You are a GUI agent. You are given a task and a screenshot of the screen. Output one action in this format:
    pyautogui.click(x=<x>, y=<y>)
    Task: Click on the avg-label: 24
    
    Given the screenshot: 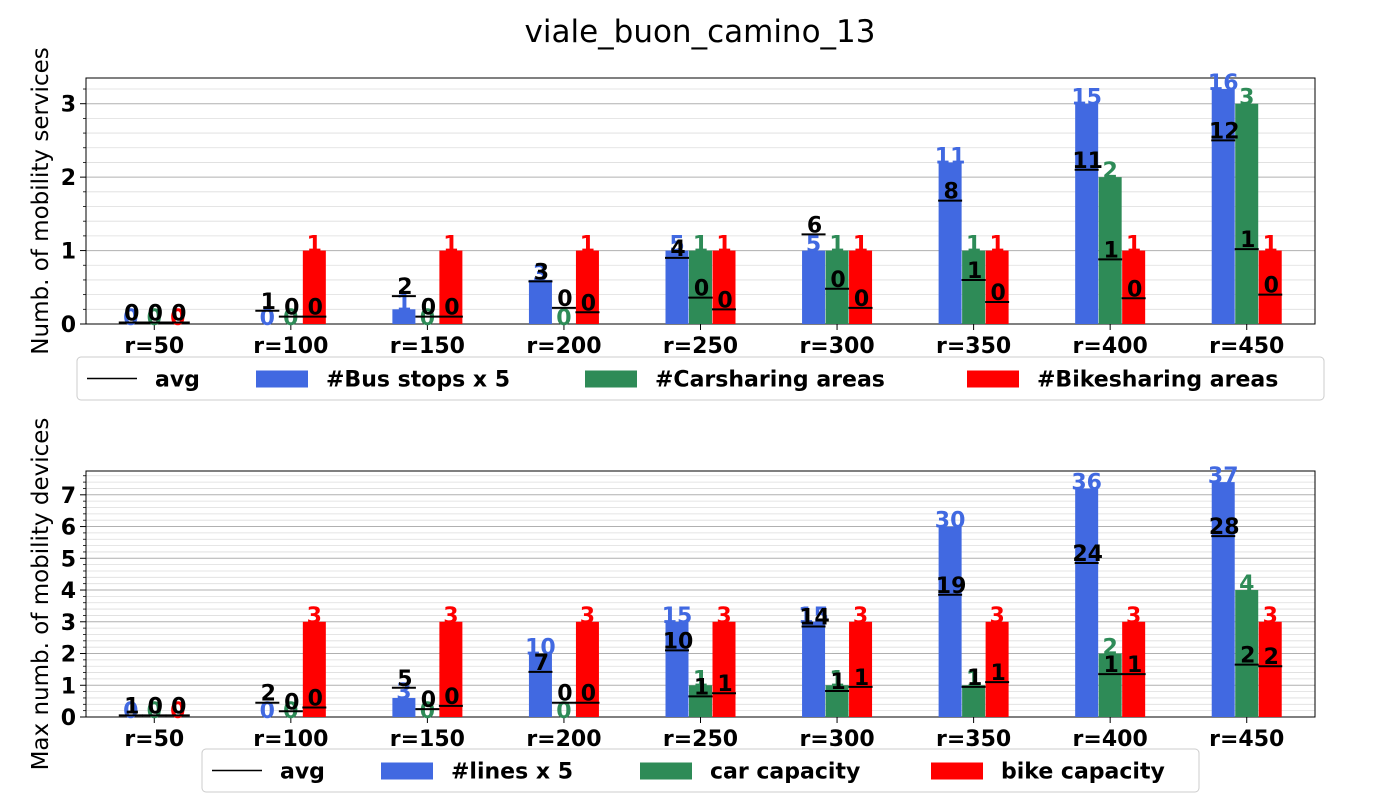 What is the action you would take?
    pyautogui.click(x=1087, y=554)
    